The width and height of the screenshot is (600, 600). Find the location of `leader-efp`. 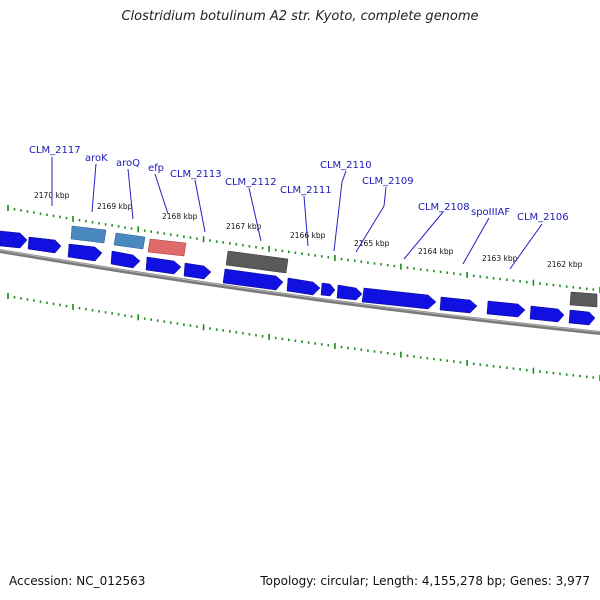

leader-efp is located at coordinates (161, 194).